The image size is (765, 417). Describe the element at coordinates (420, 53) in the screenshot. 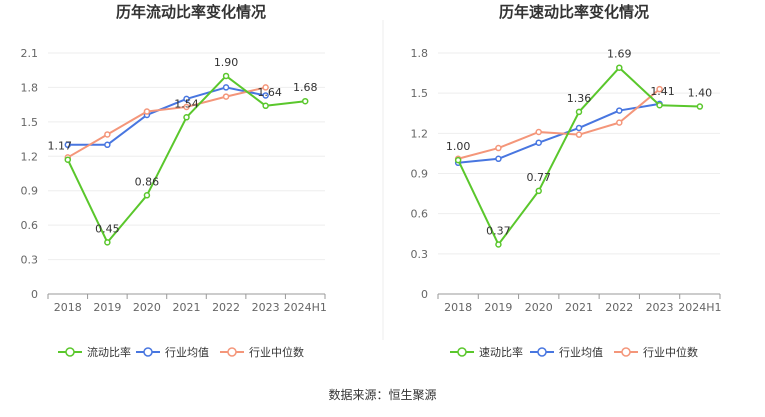

I see `chart1-ytick-label: 1.8` at that location.